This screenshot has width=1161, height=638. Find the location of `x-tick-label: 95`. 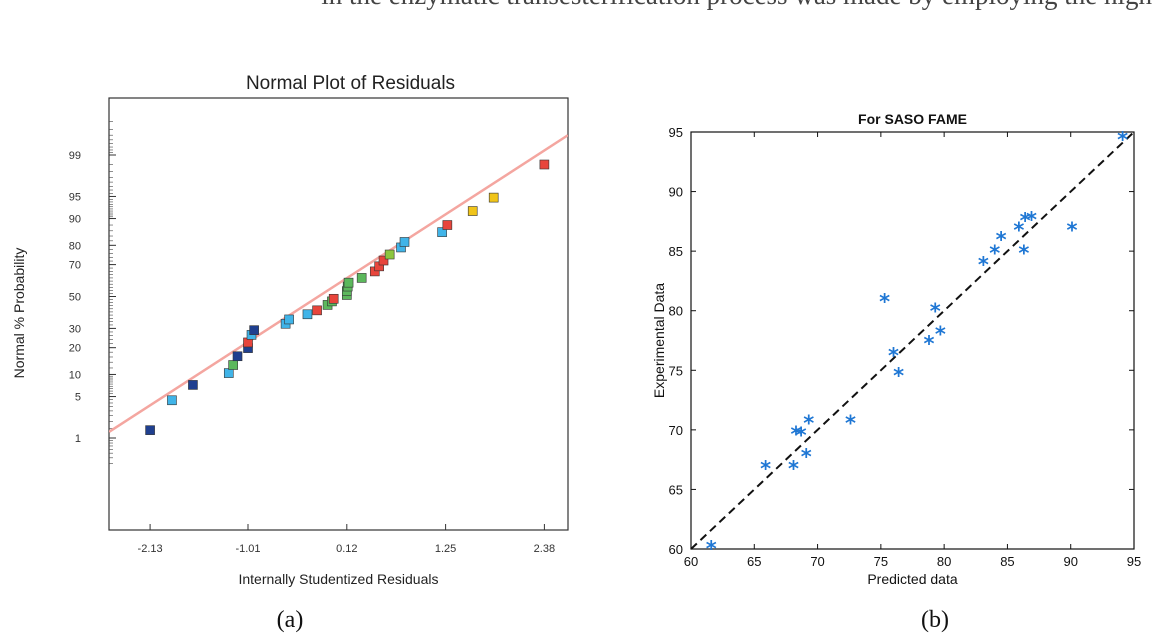

x-tick-label: 95 is located at coordinates (1134, 561).